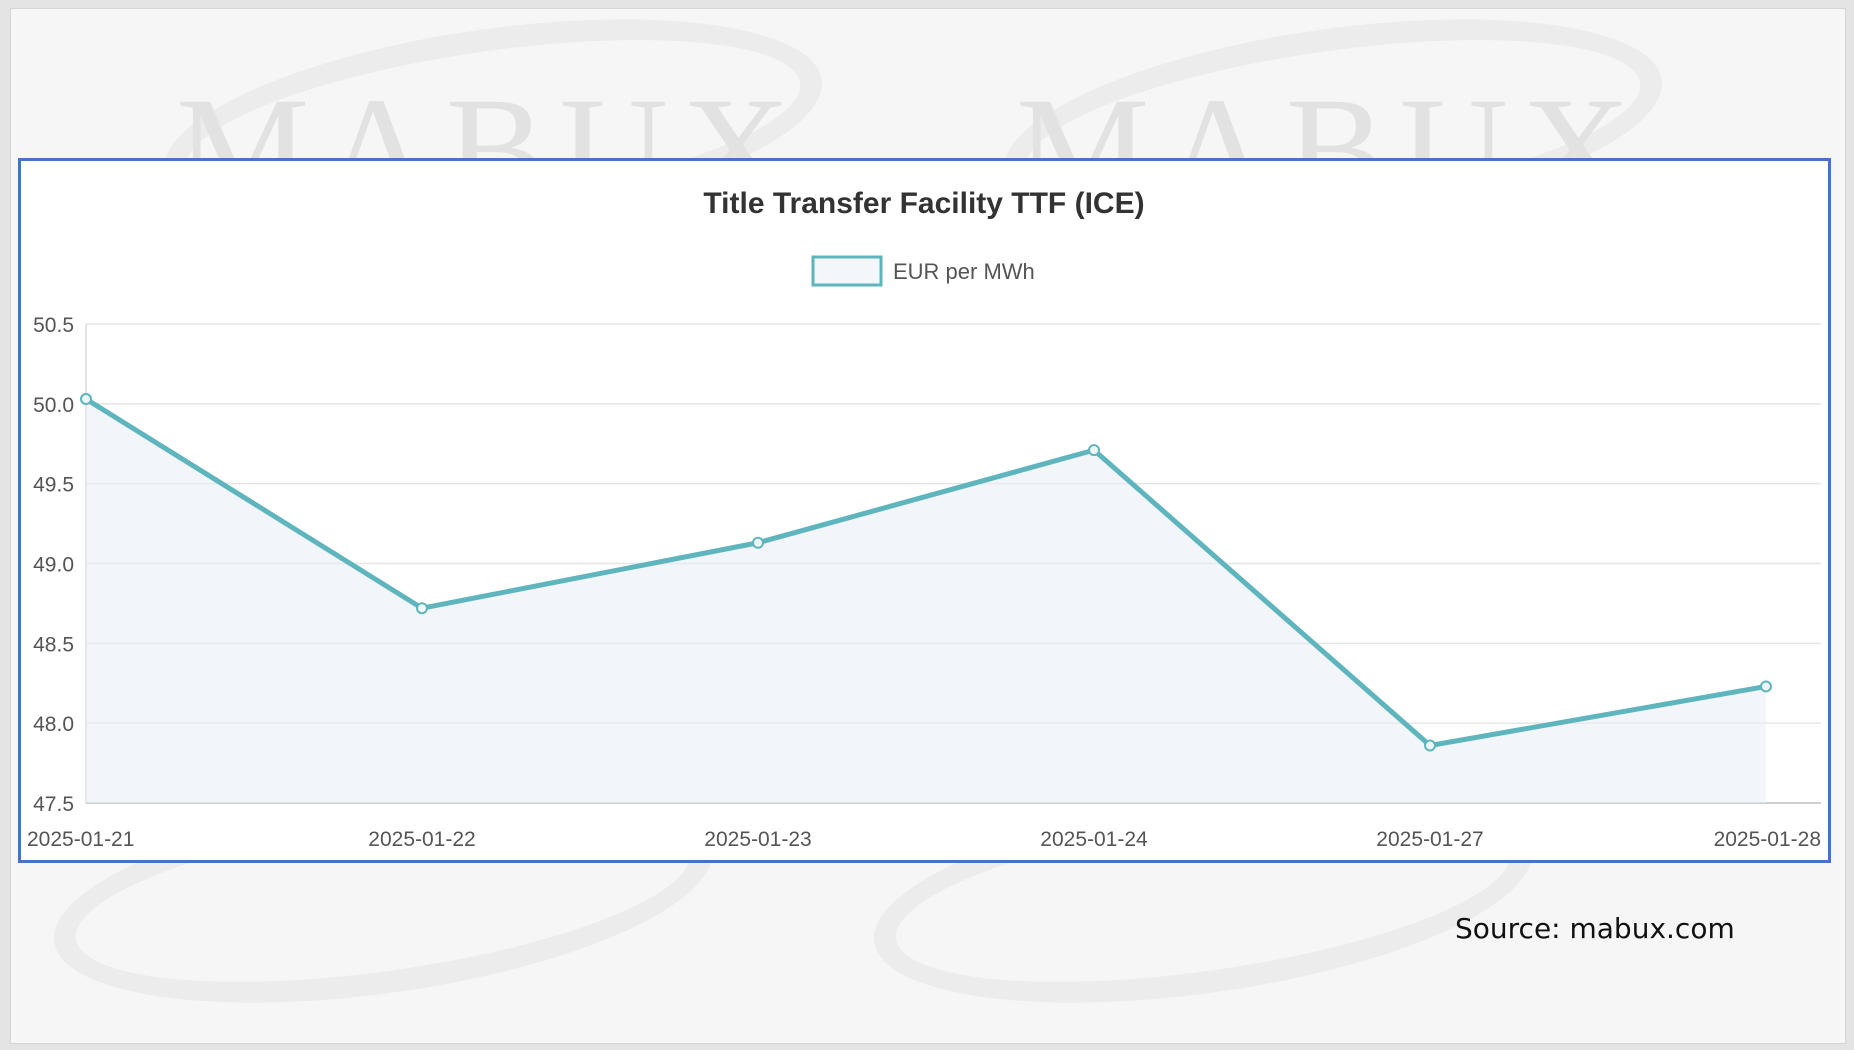 Image resolution: width=1854 pixels, height=1050 pixels. I want to click on source-caption: Source: mabux.com, so click(1595, 928).